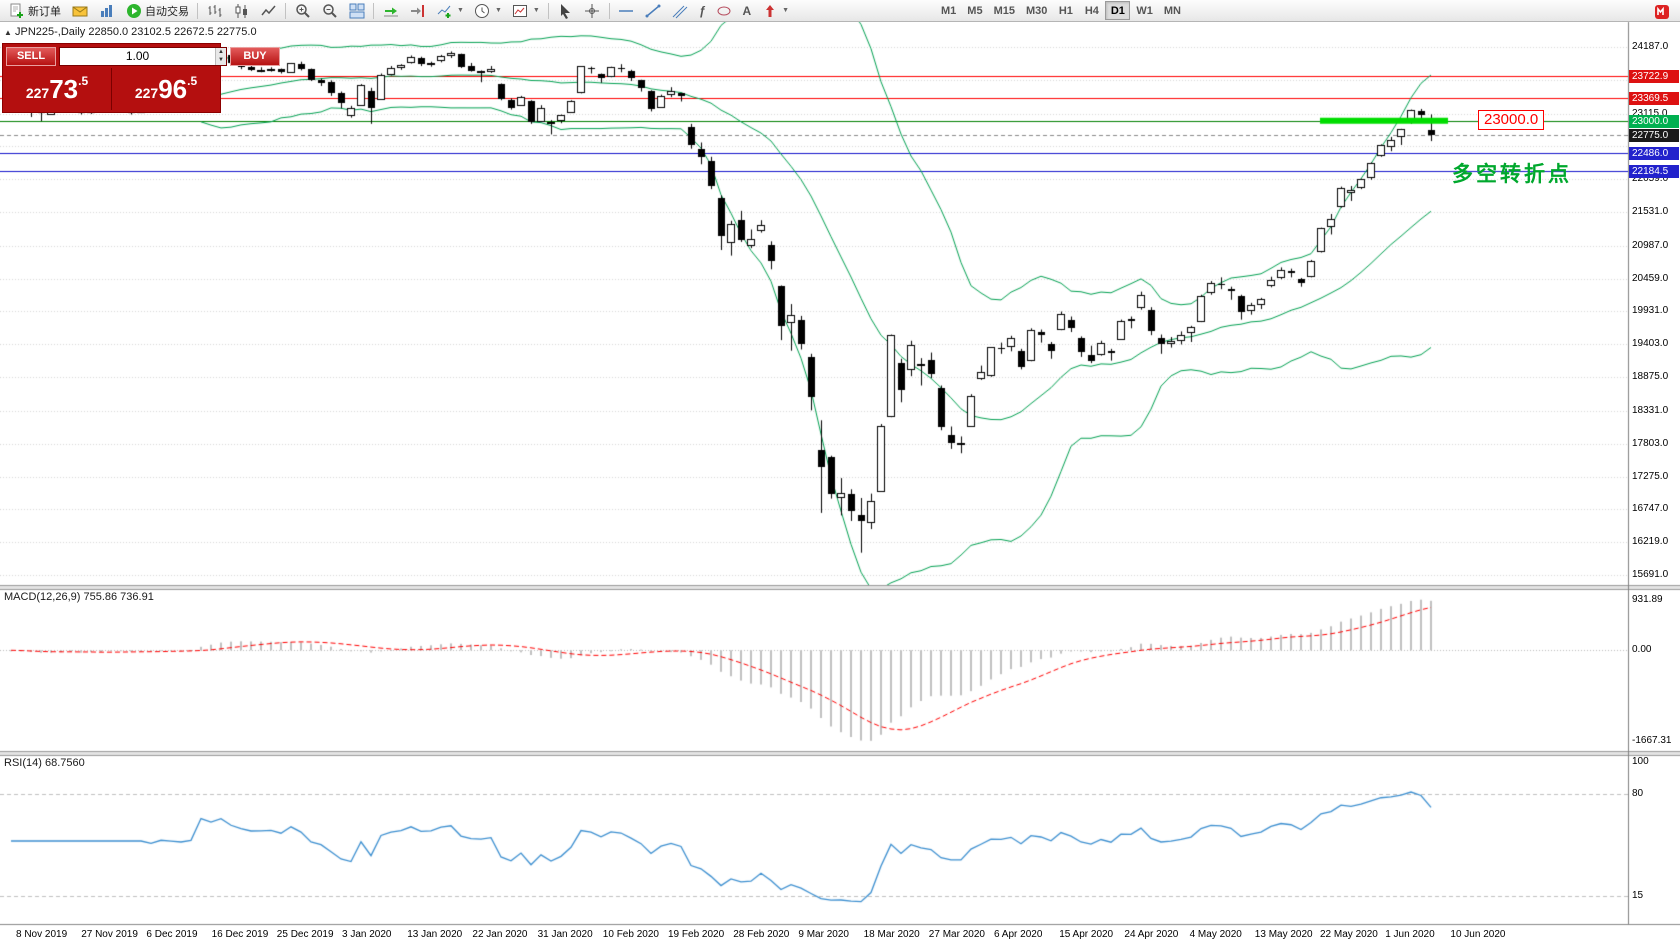 The width and height of the screenshot is (1680, 946). What do you see at coordinates (565, 934) in the screenshot?
I see `time-axis-label: 31 Jan 2020` at bounding box center [565, 934].